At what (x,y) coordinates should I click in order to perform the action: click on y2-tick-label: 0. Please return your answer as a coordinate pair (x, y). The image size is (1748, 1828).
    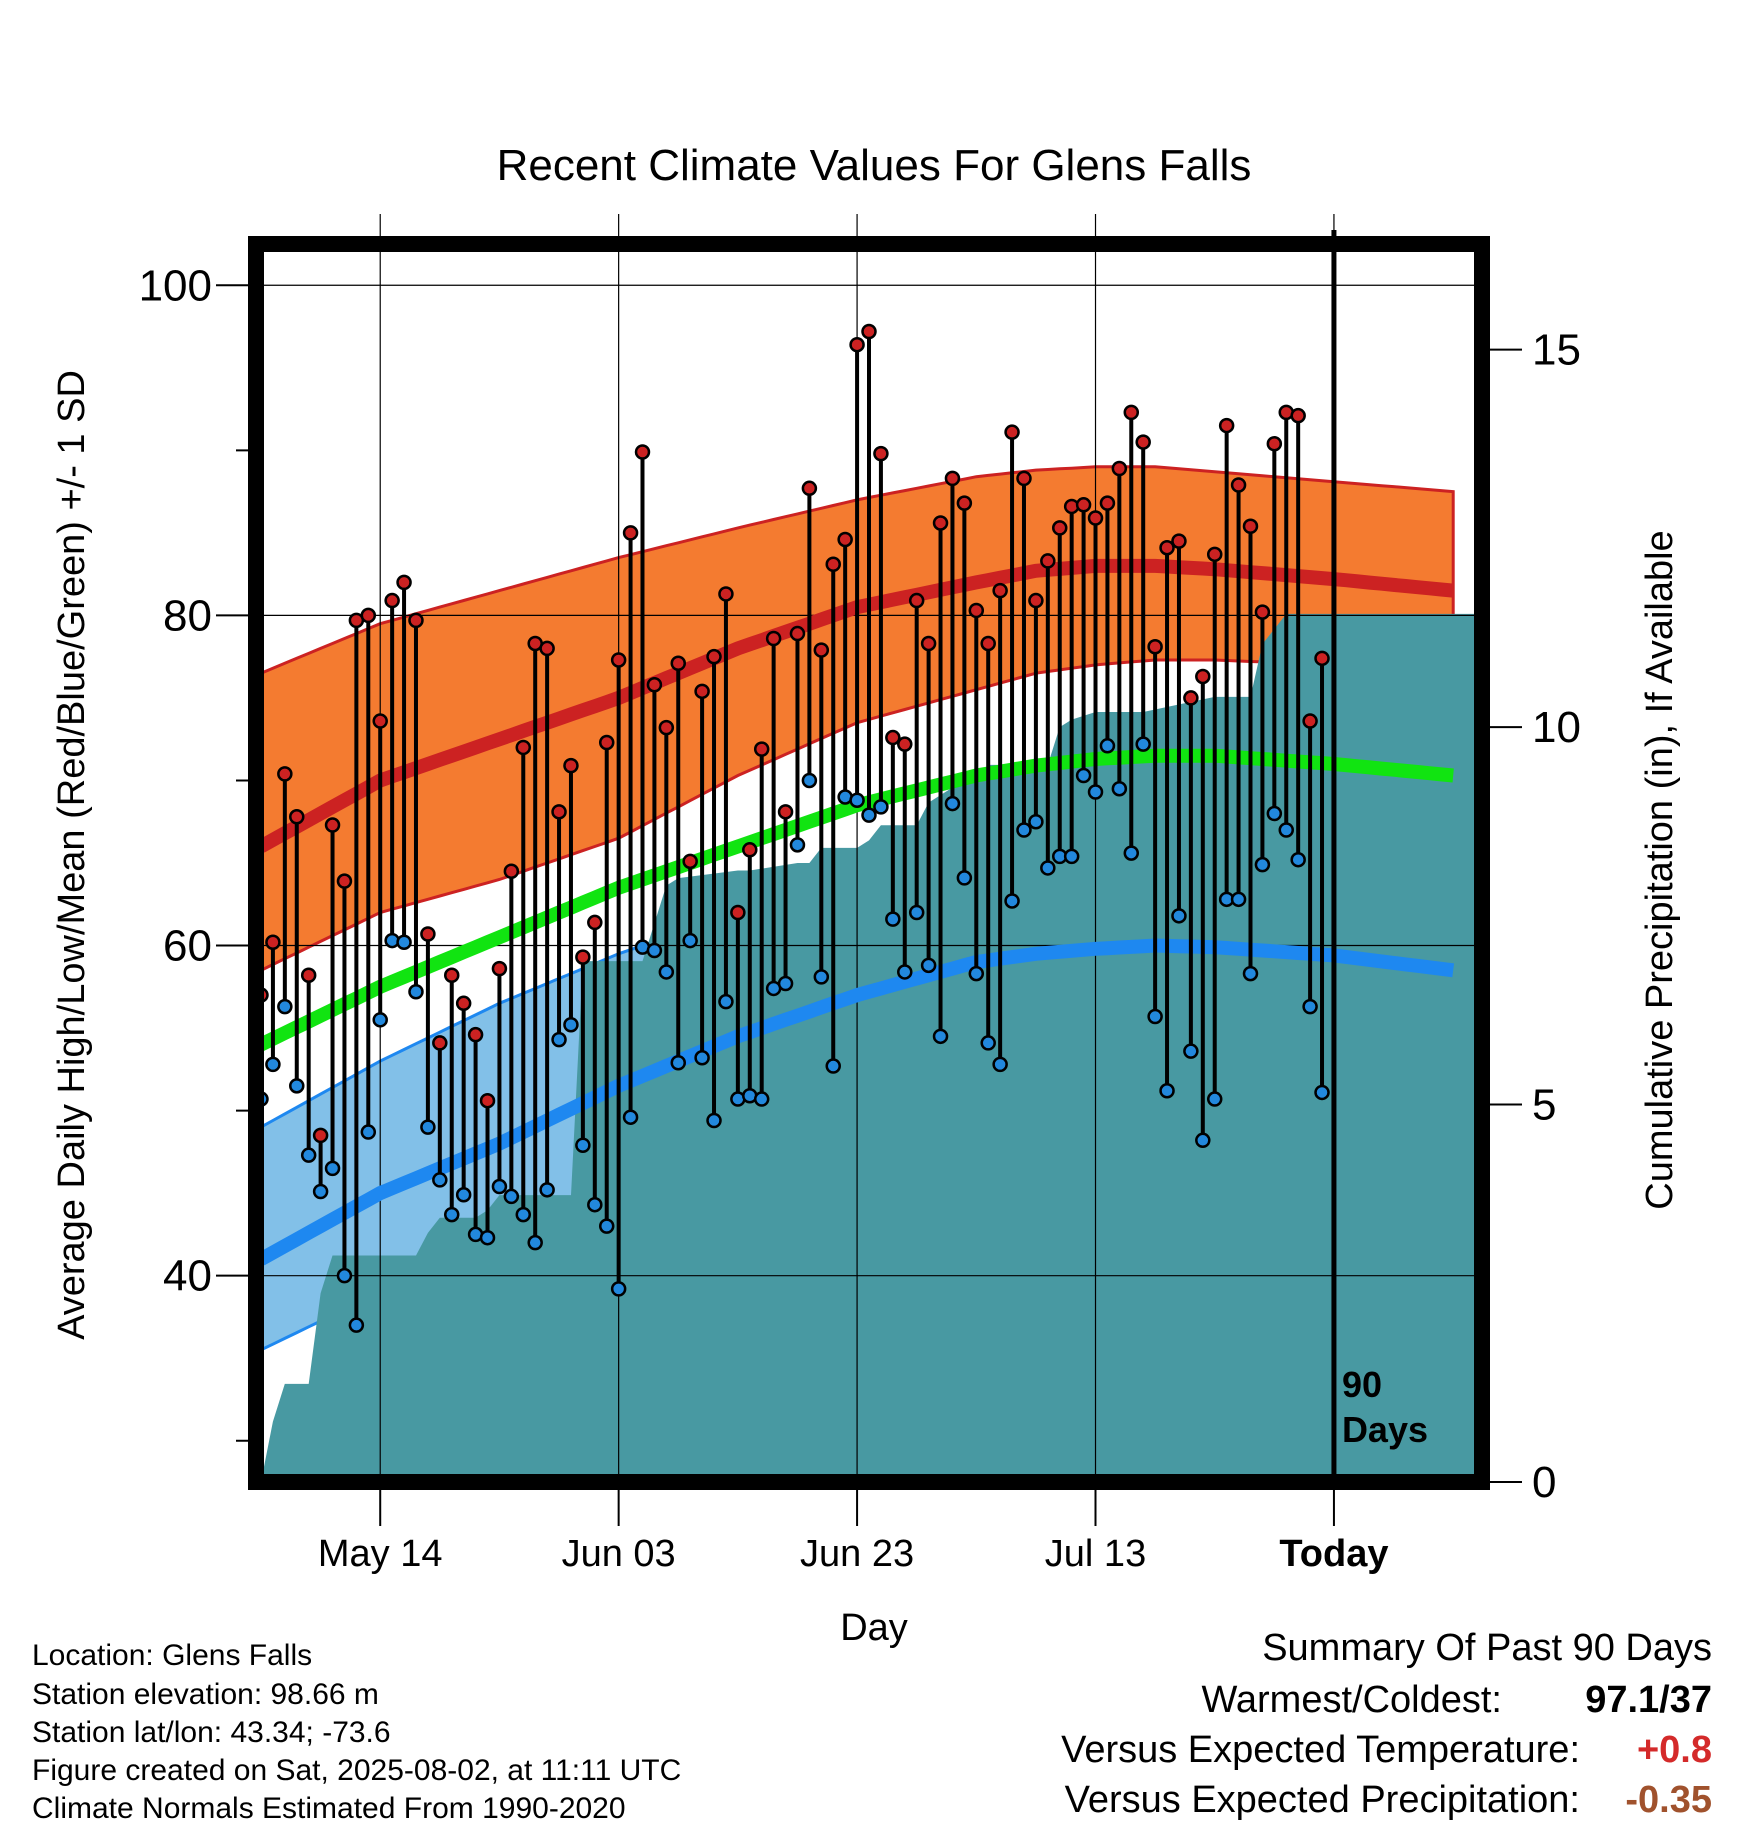
    Looking at the image, I should click on (1544, 1482).